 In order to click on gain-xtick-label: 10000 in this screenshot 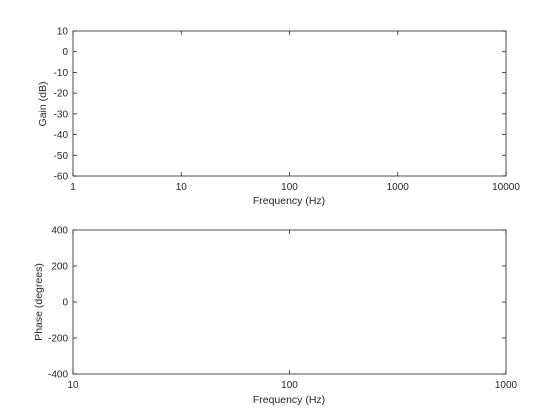, I will do `click(506, 187)`.